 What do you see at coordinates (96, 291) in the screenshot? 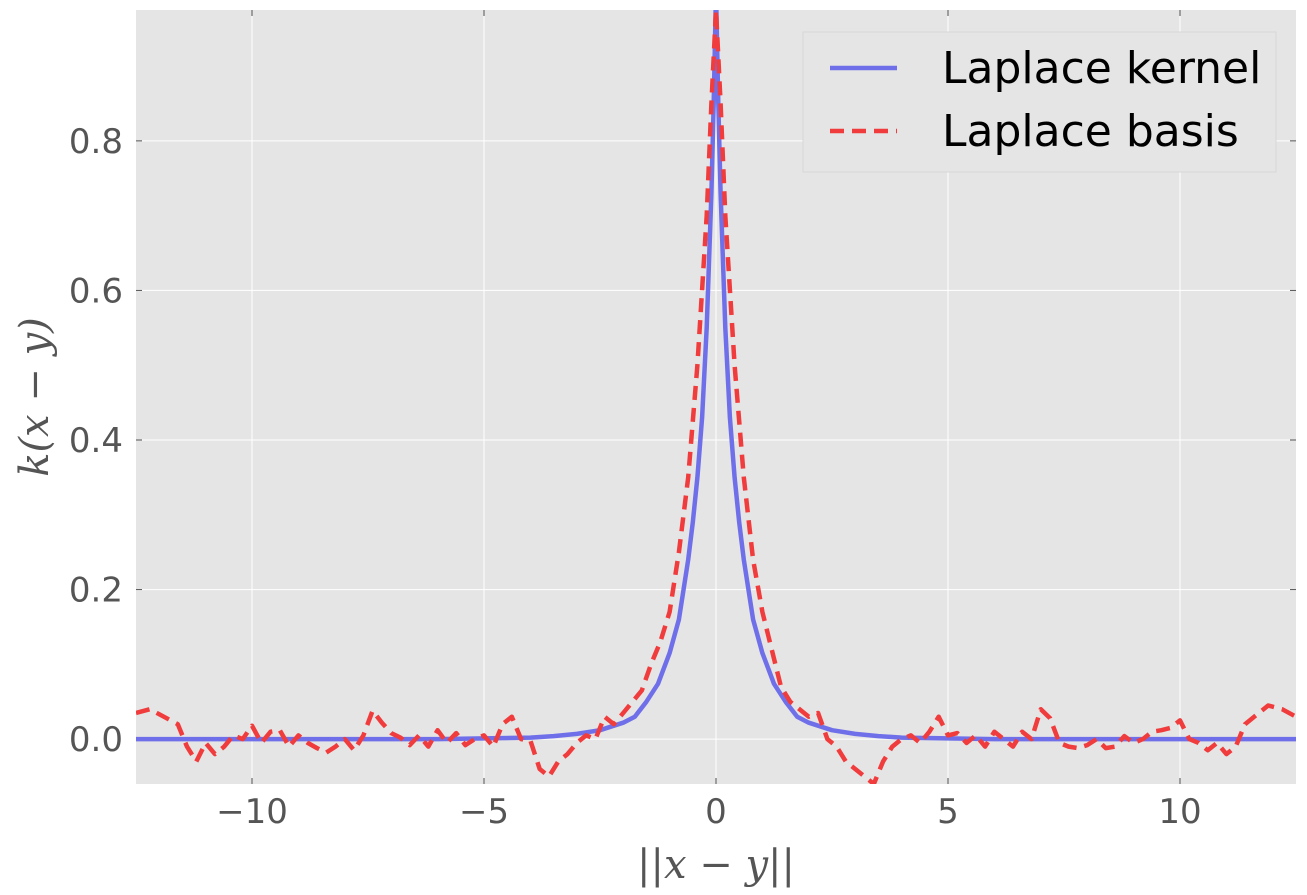
I see `y-tick-label: 0.6` at bounding box center [96, 291].